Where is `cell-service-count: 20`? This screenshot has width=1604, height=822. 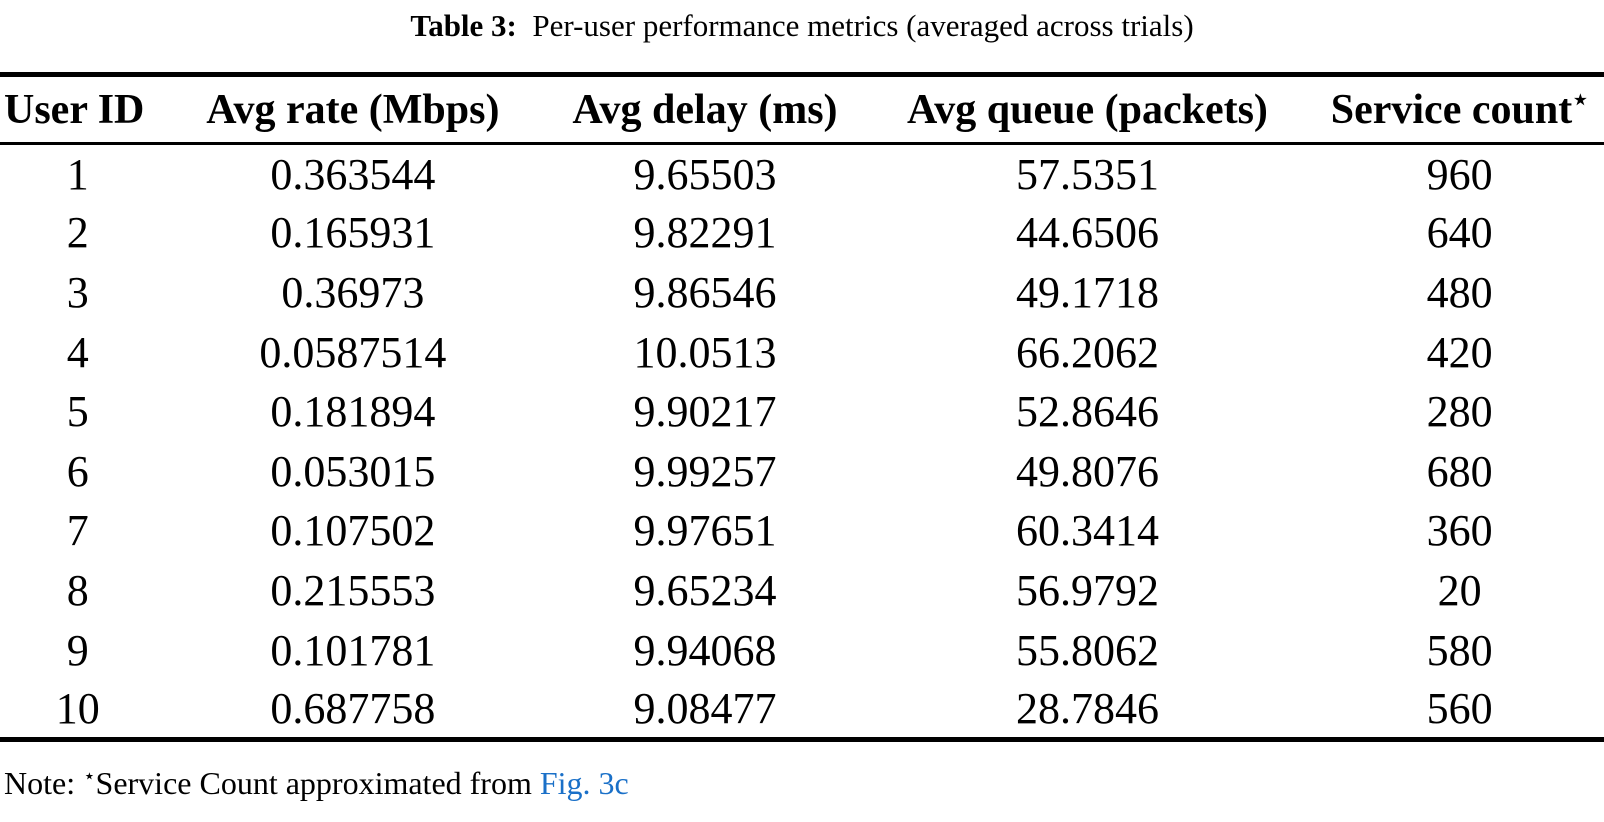 cell-service-count: 20 is located at coordinates (1459, 590).